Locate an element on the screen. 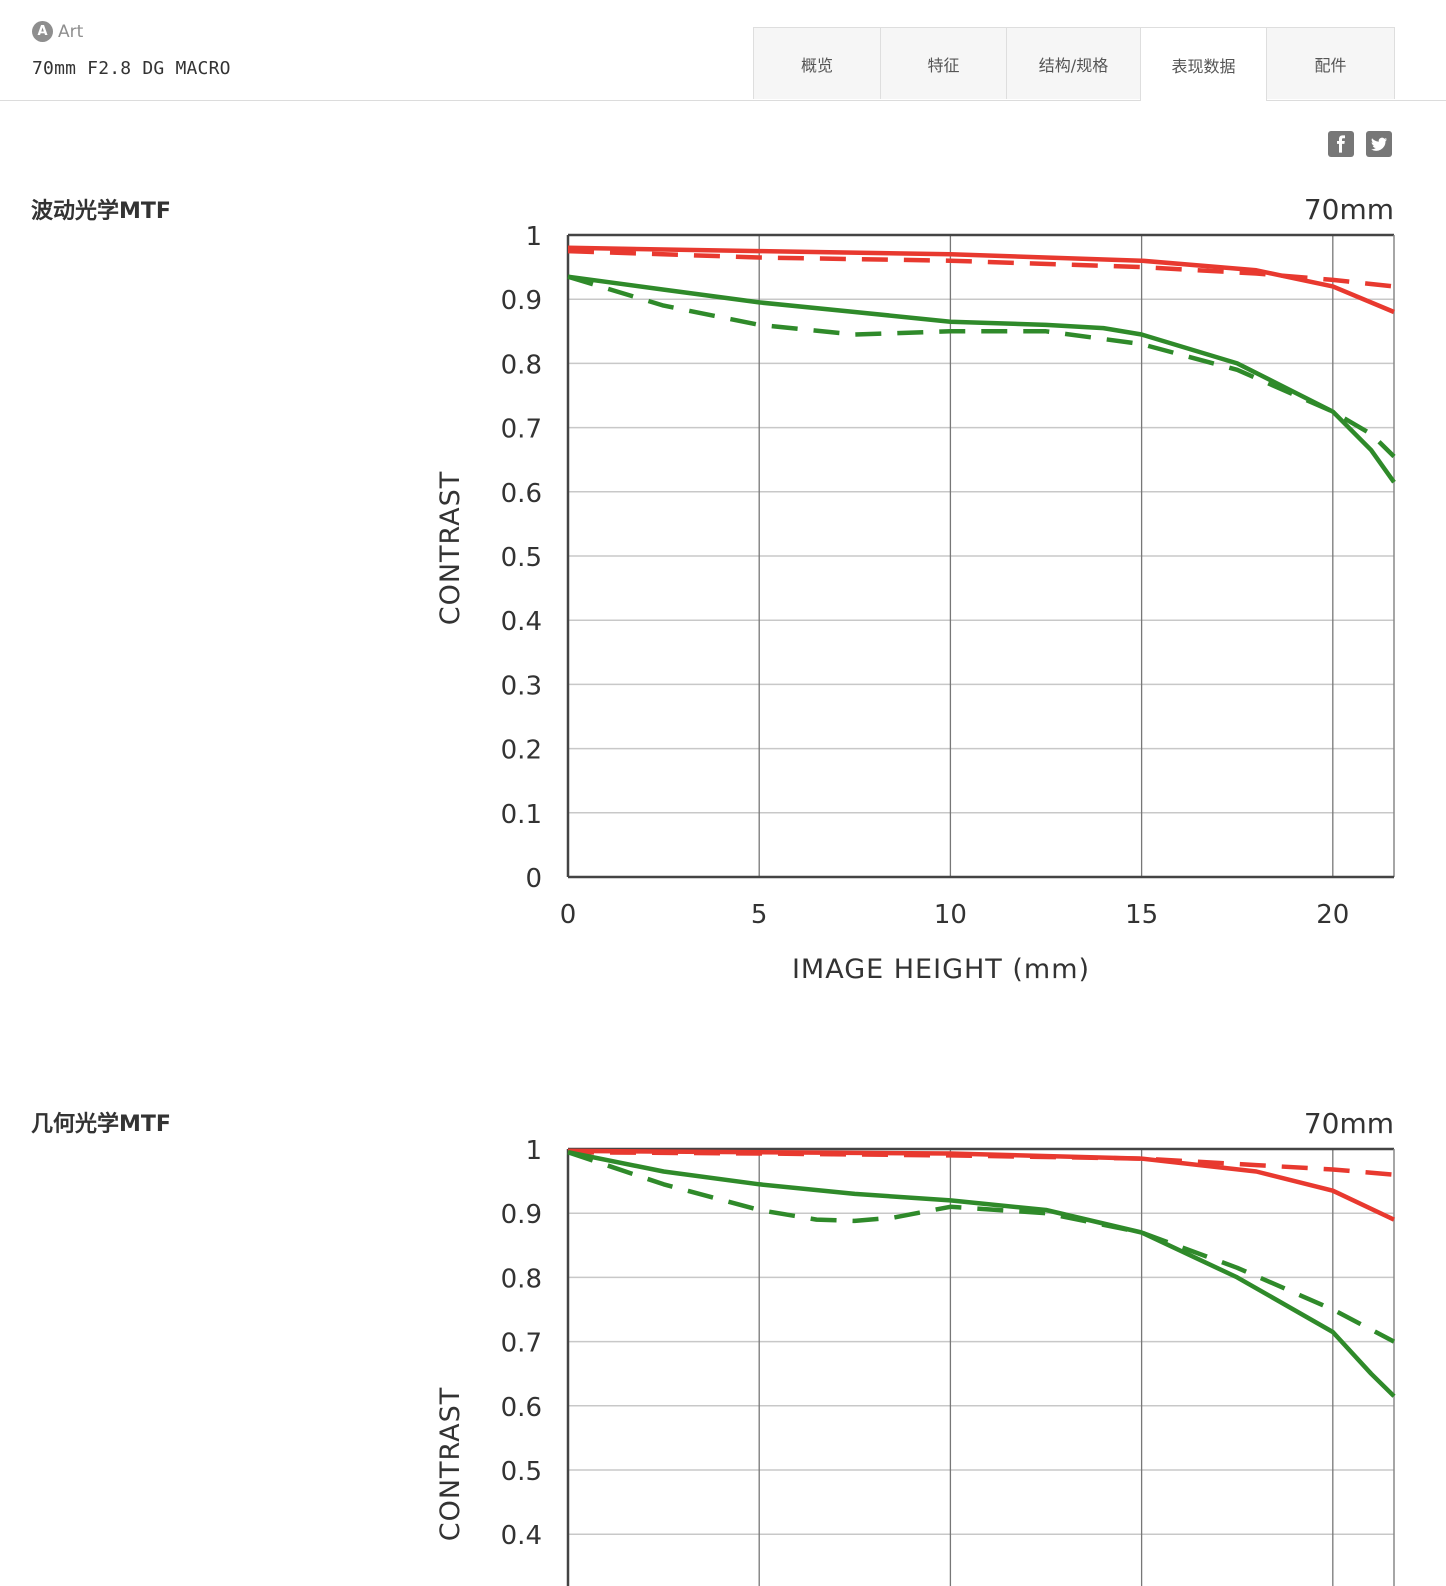  tab-label: 配件 is located at coordinates (1330, 65).